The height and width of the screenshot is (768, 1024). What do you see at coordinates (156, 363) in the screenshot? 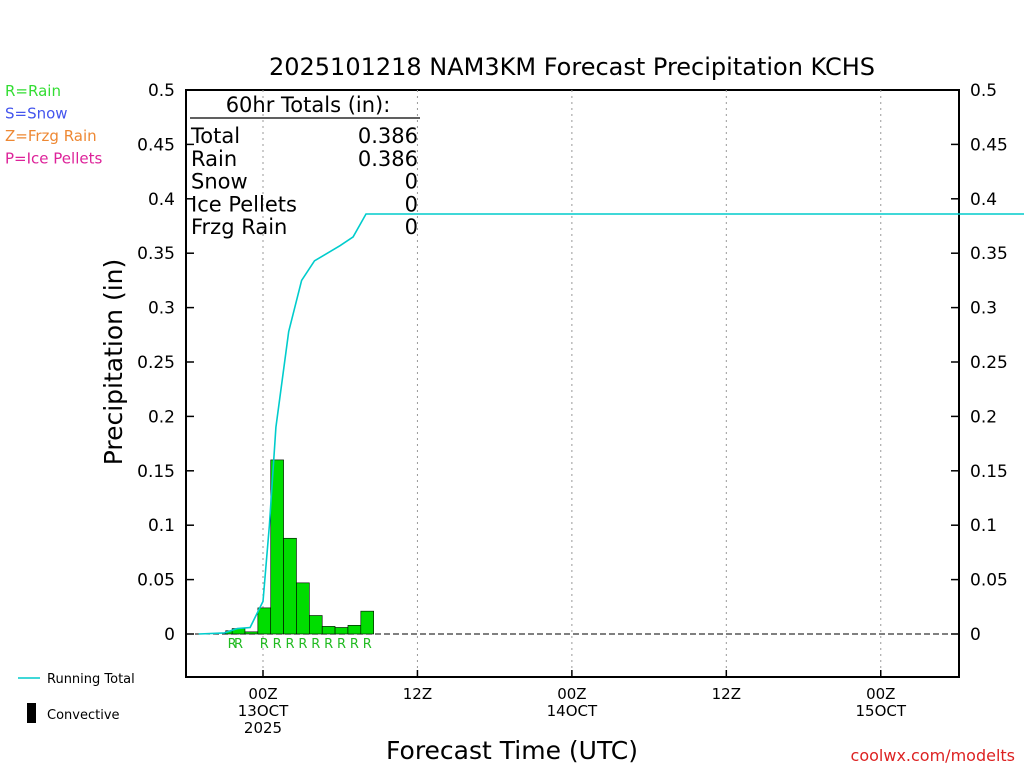
I see `y-tick-label-left: 0.25` at bounding box center [156, 363].